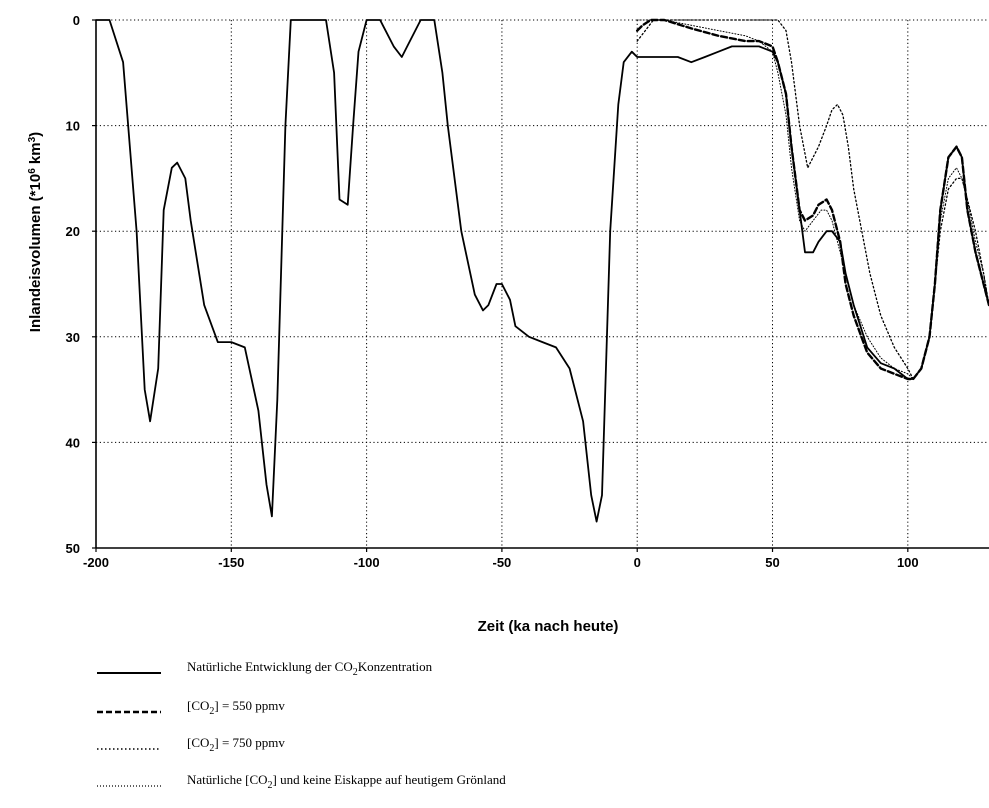 This screenshot has height=808, width=989. Describe the element at coordinates (76, 20) in the screenshot. I see `y-tick-label: 0` at that location.